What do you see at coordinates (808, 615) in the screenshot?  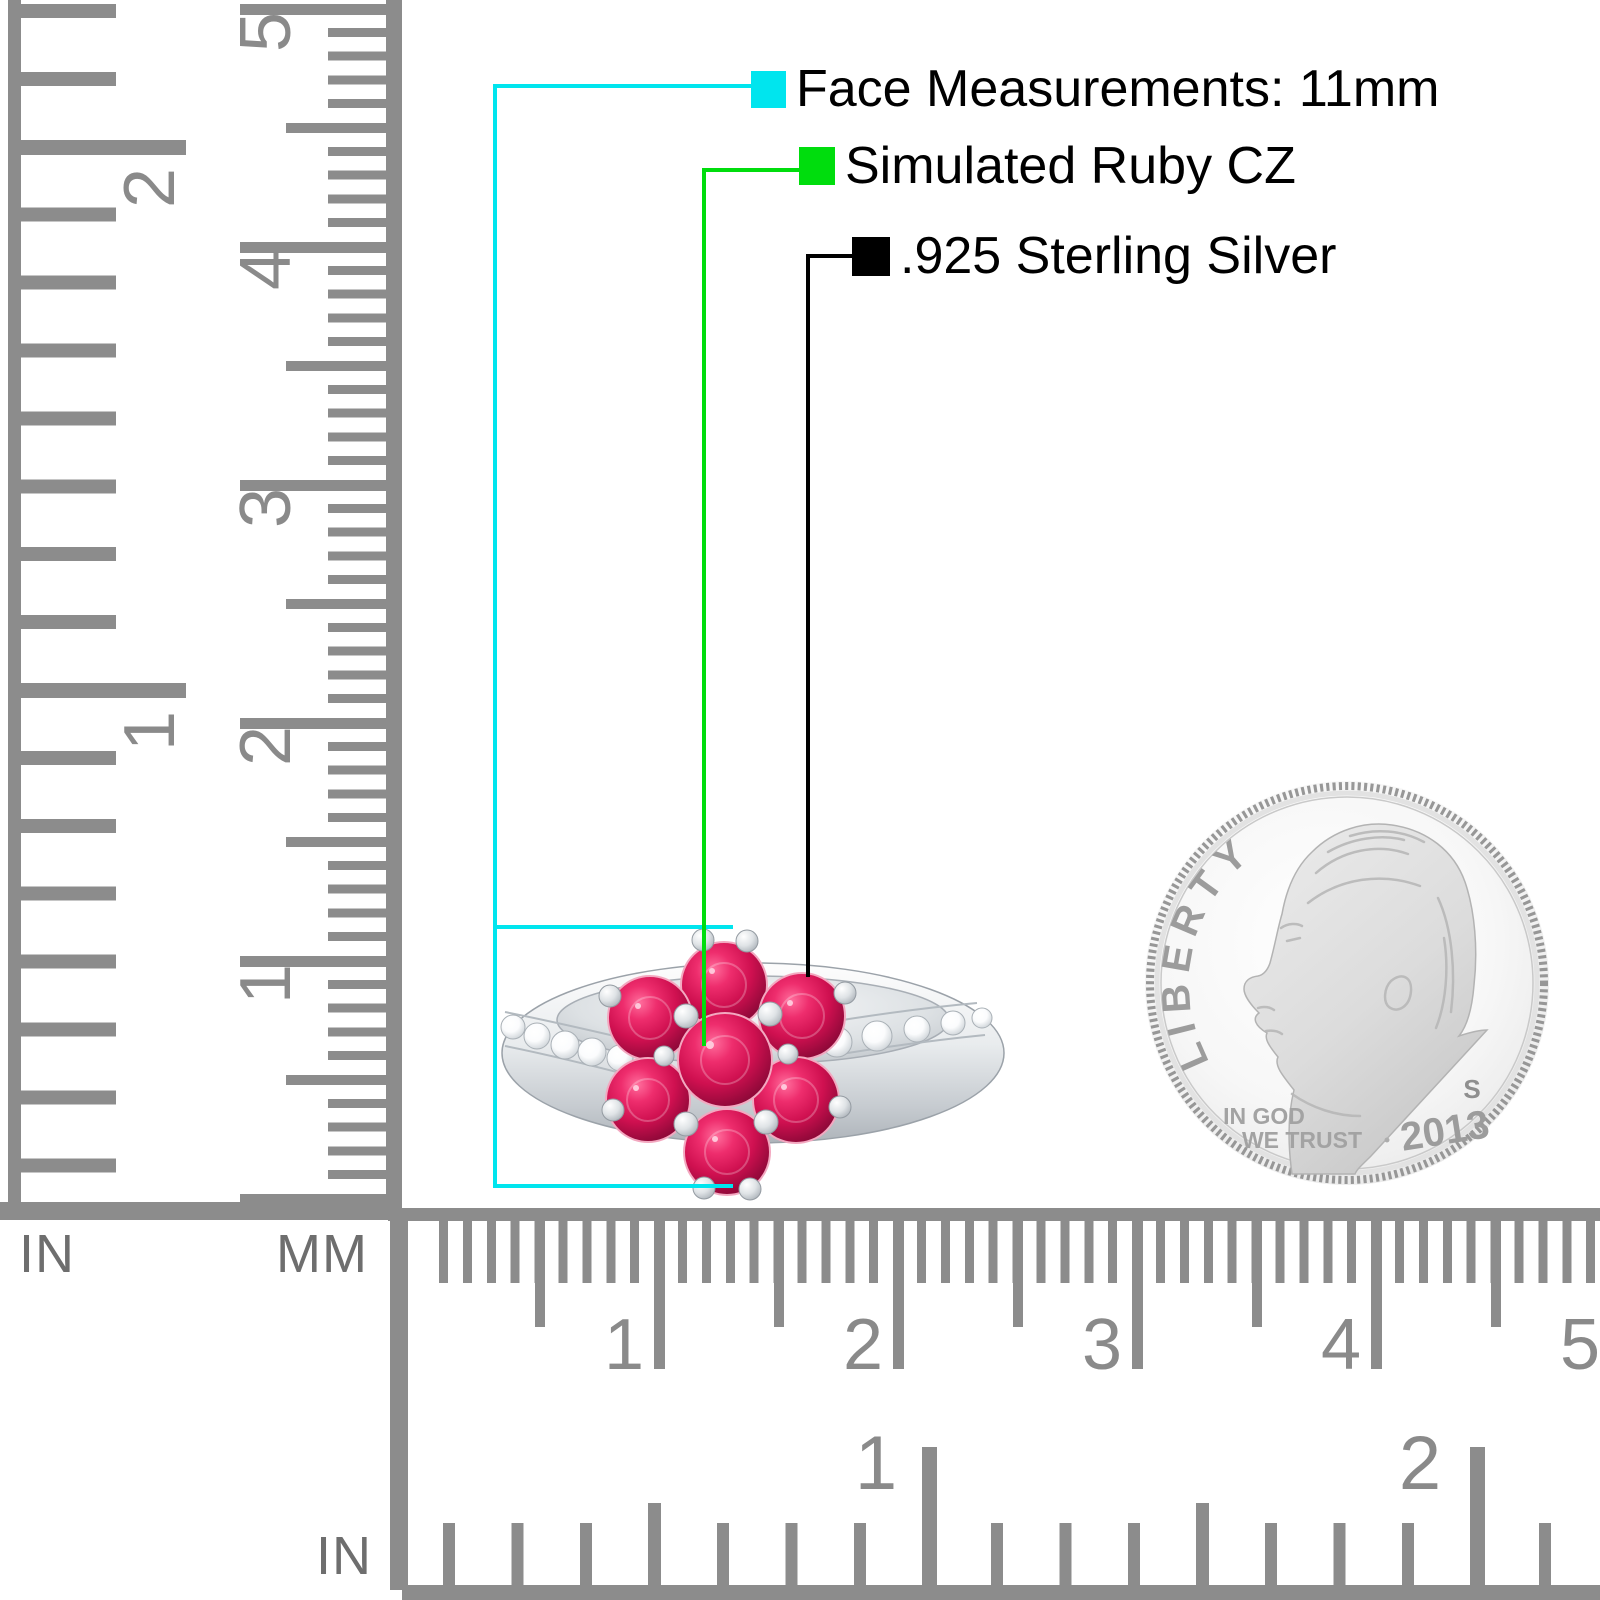 I see `callout-metal-vline` at bounding box center [808, 615].